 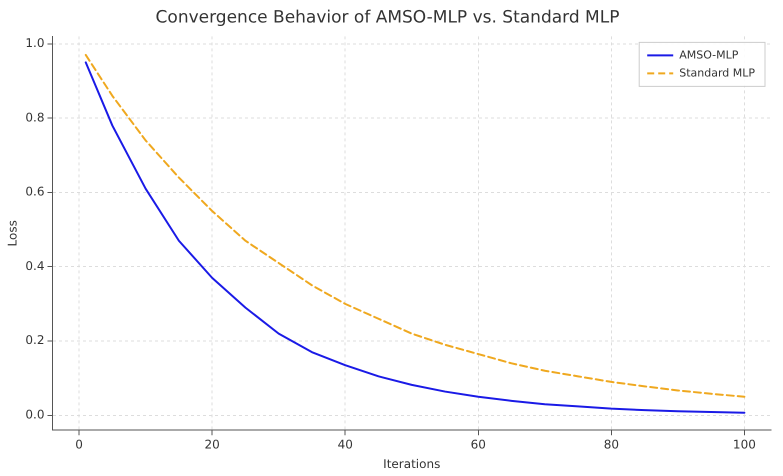 I want to click on x-tick-label: 80, so click(x=611, y=445).